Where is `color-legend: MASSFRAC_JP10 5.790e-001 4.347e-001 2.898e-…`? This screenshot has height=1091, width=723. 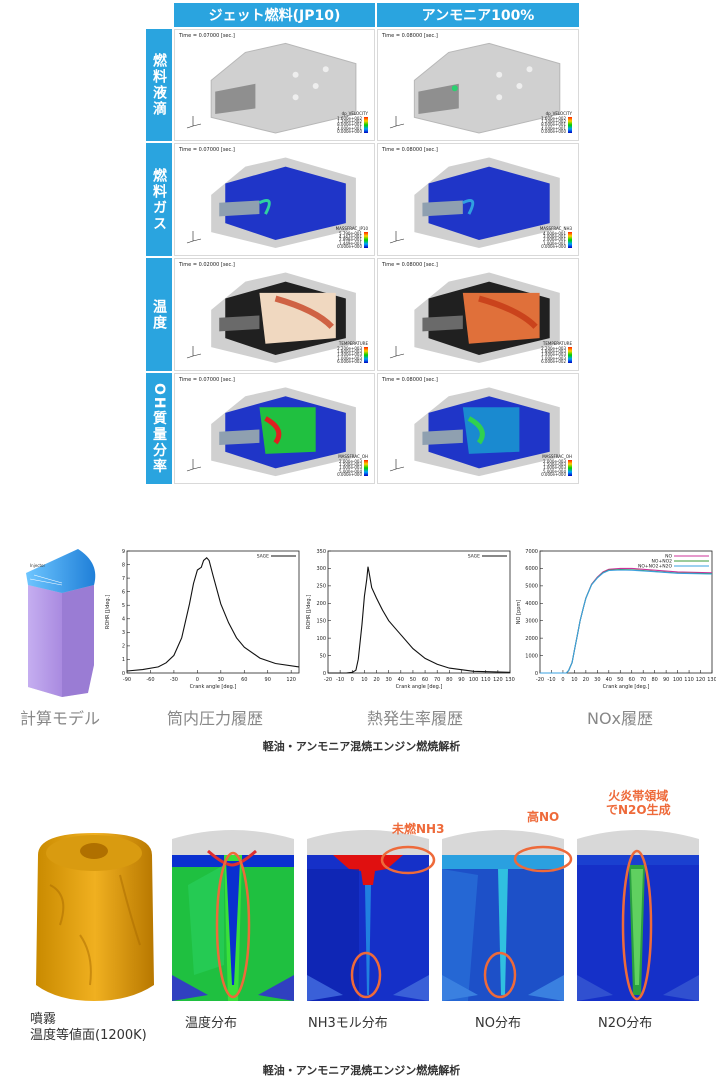 color-legend: MASSFRAC_JP10 5.790e-001 4.347e-001 2.898e-… is located at coordinates (352, 237).